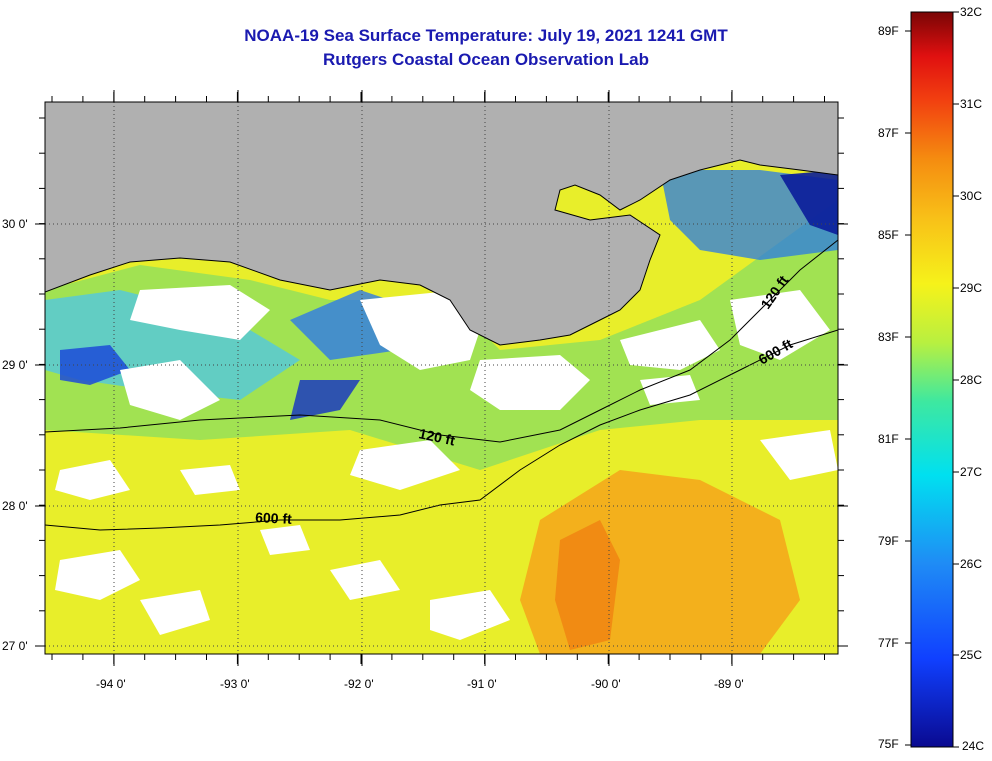  Describe the element at coordinates (888, 643) in the screenshot. I see `colorbar-f-label: 77F` at that location.